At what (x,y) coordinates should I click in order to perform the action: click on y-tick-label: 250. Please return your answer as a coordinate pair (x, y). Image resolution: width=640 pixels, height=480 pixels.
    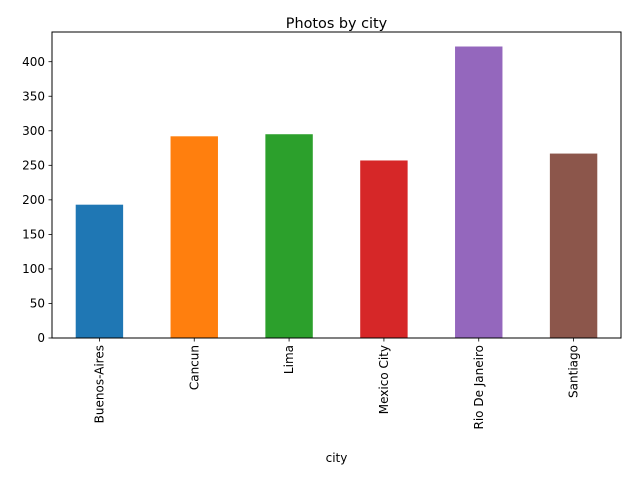
    Looking at the image, I should click on (33, 166).